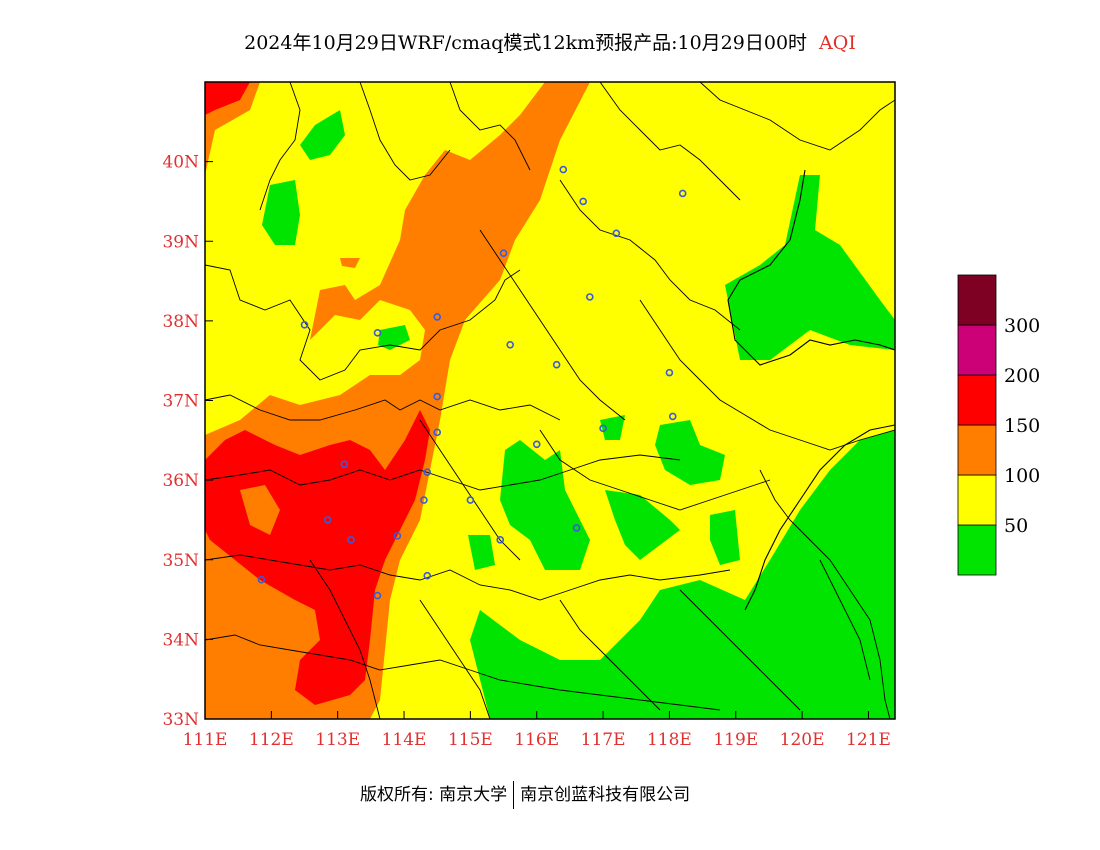 The height and width of the screenshot is (850, 1100). I want to click on aqi-unhealthy-zone, so click(317, 557).